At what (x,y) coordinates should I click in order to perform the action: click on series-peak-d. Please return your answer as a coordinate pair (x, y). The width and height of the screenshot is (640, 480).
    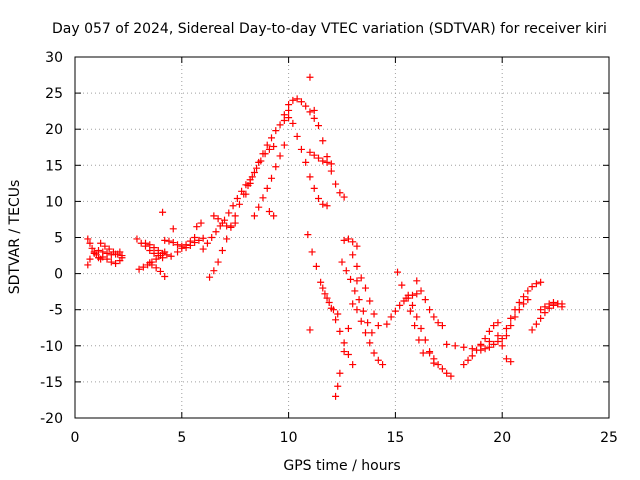
    Looking at the image, I should click on (329, 153).